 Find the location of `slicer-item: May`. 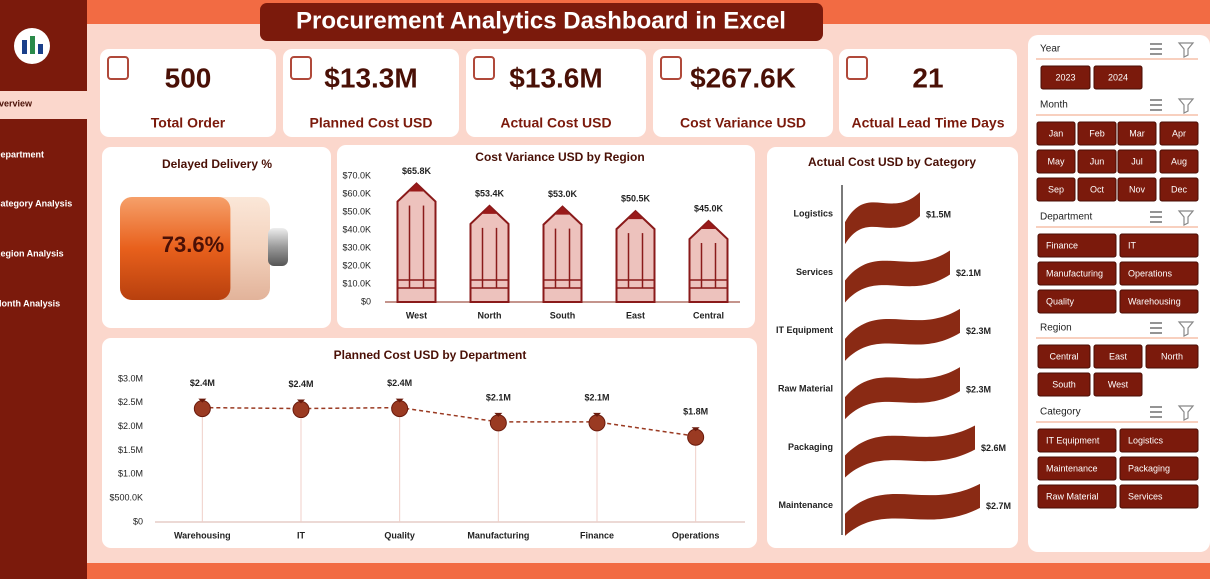

slicer-item: May is located at coordinates (1056, 161).